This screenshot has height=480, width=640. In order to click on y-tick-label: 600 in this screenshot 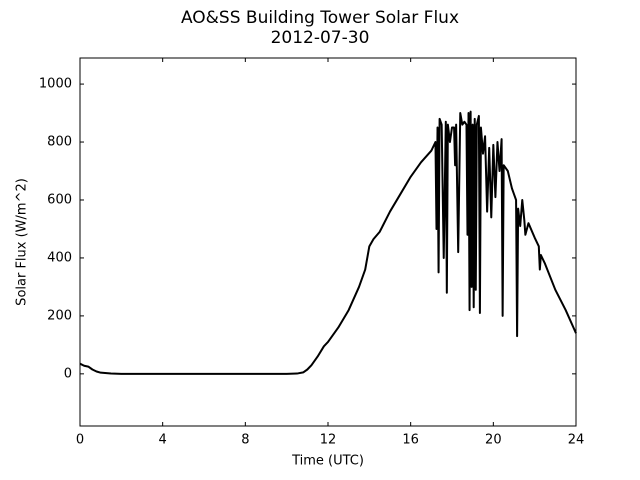, I will do `click(59, 199)`.